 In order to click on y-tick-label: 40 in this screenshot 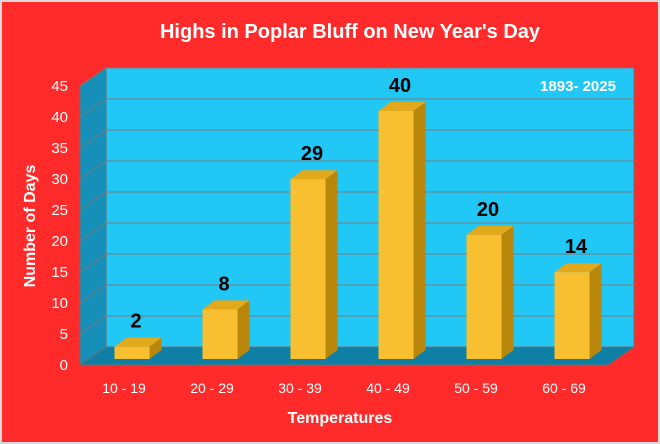, I will do `click(59, 117)`.